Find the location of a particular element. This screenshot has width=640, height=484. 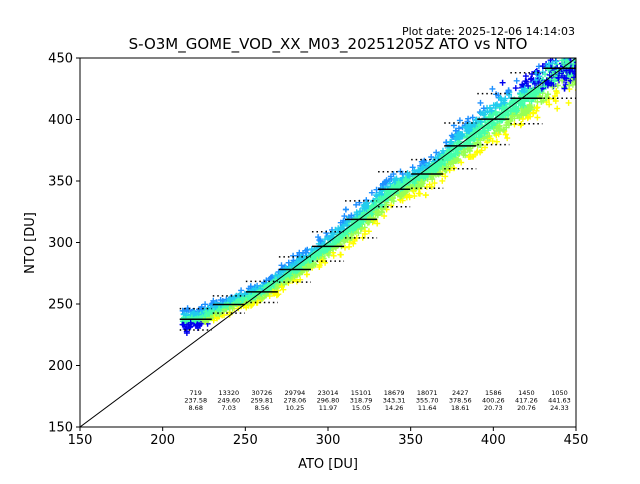

x-tick-label: 450 is located at coordinates (576, 440).